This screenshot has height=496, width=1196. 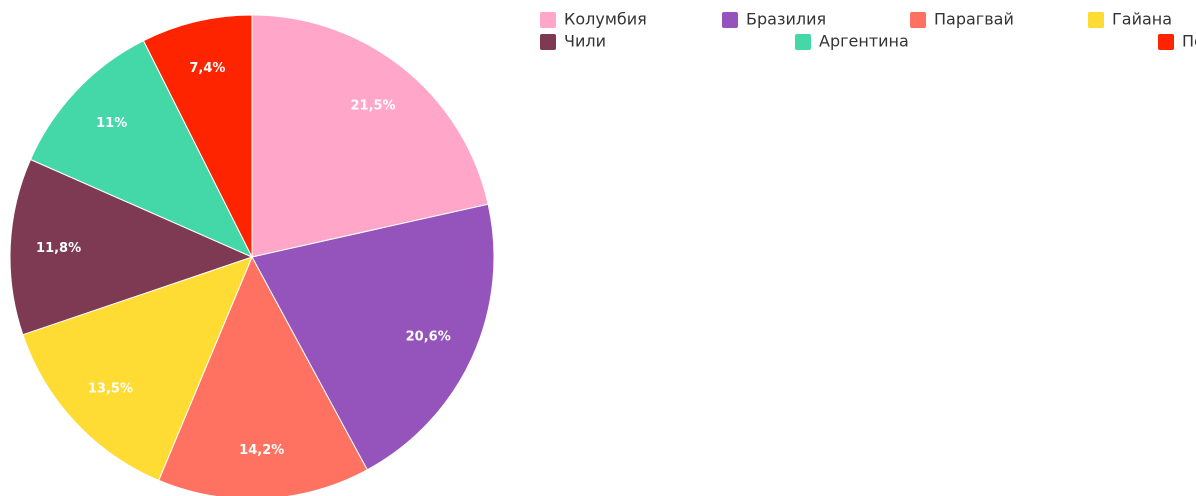 What do you see at coordinates (428, 337) in the screenshot?
I see `slice-label: 20,6%` at bounding box center [428, 337].